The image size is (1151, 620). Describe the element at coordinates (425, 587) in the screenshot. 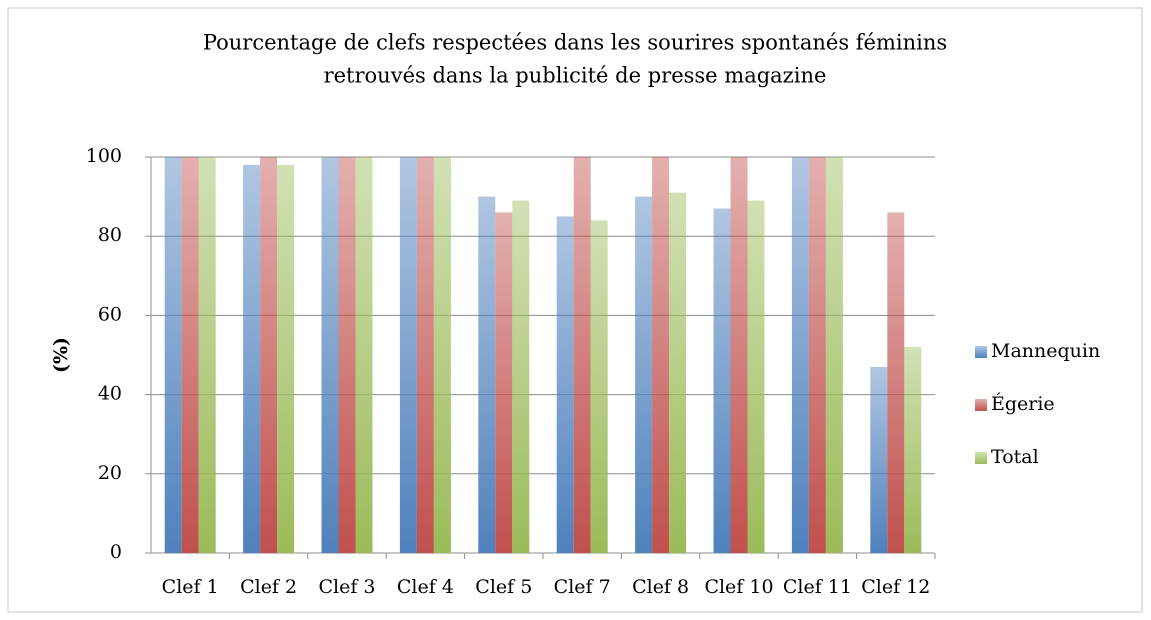

I see `x-tick-label: Clef 4` at that location.